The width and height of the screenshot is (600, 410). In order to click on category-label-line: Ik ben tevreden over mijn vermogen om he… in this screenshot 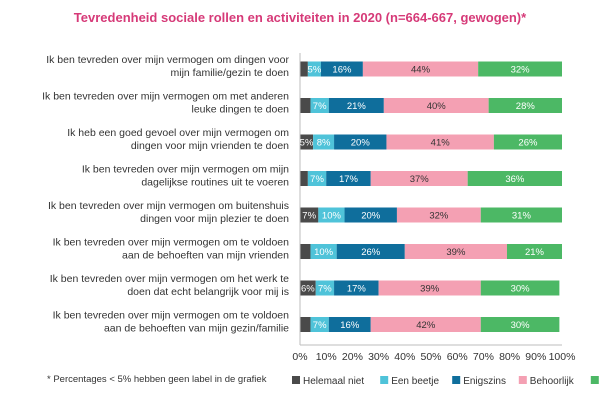, I will do `click(169, 279)`.